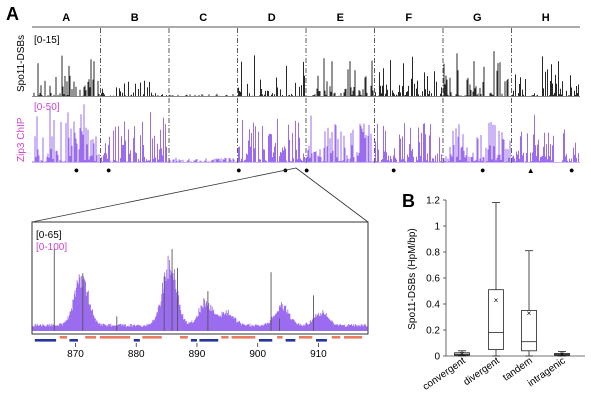 The height and width of the screenshot is (400, 591). I want to click on box-y-axis: 0 0.2 0.4 0.6 0.8 1 1.2, so click(505, 279).